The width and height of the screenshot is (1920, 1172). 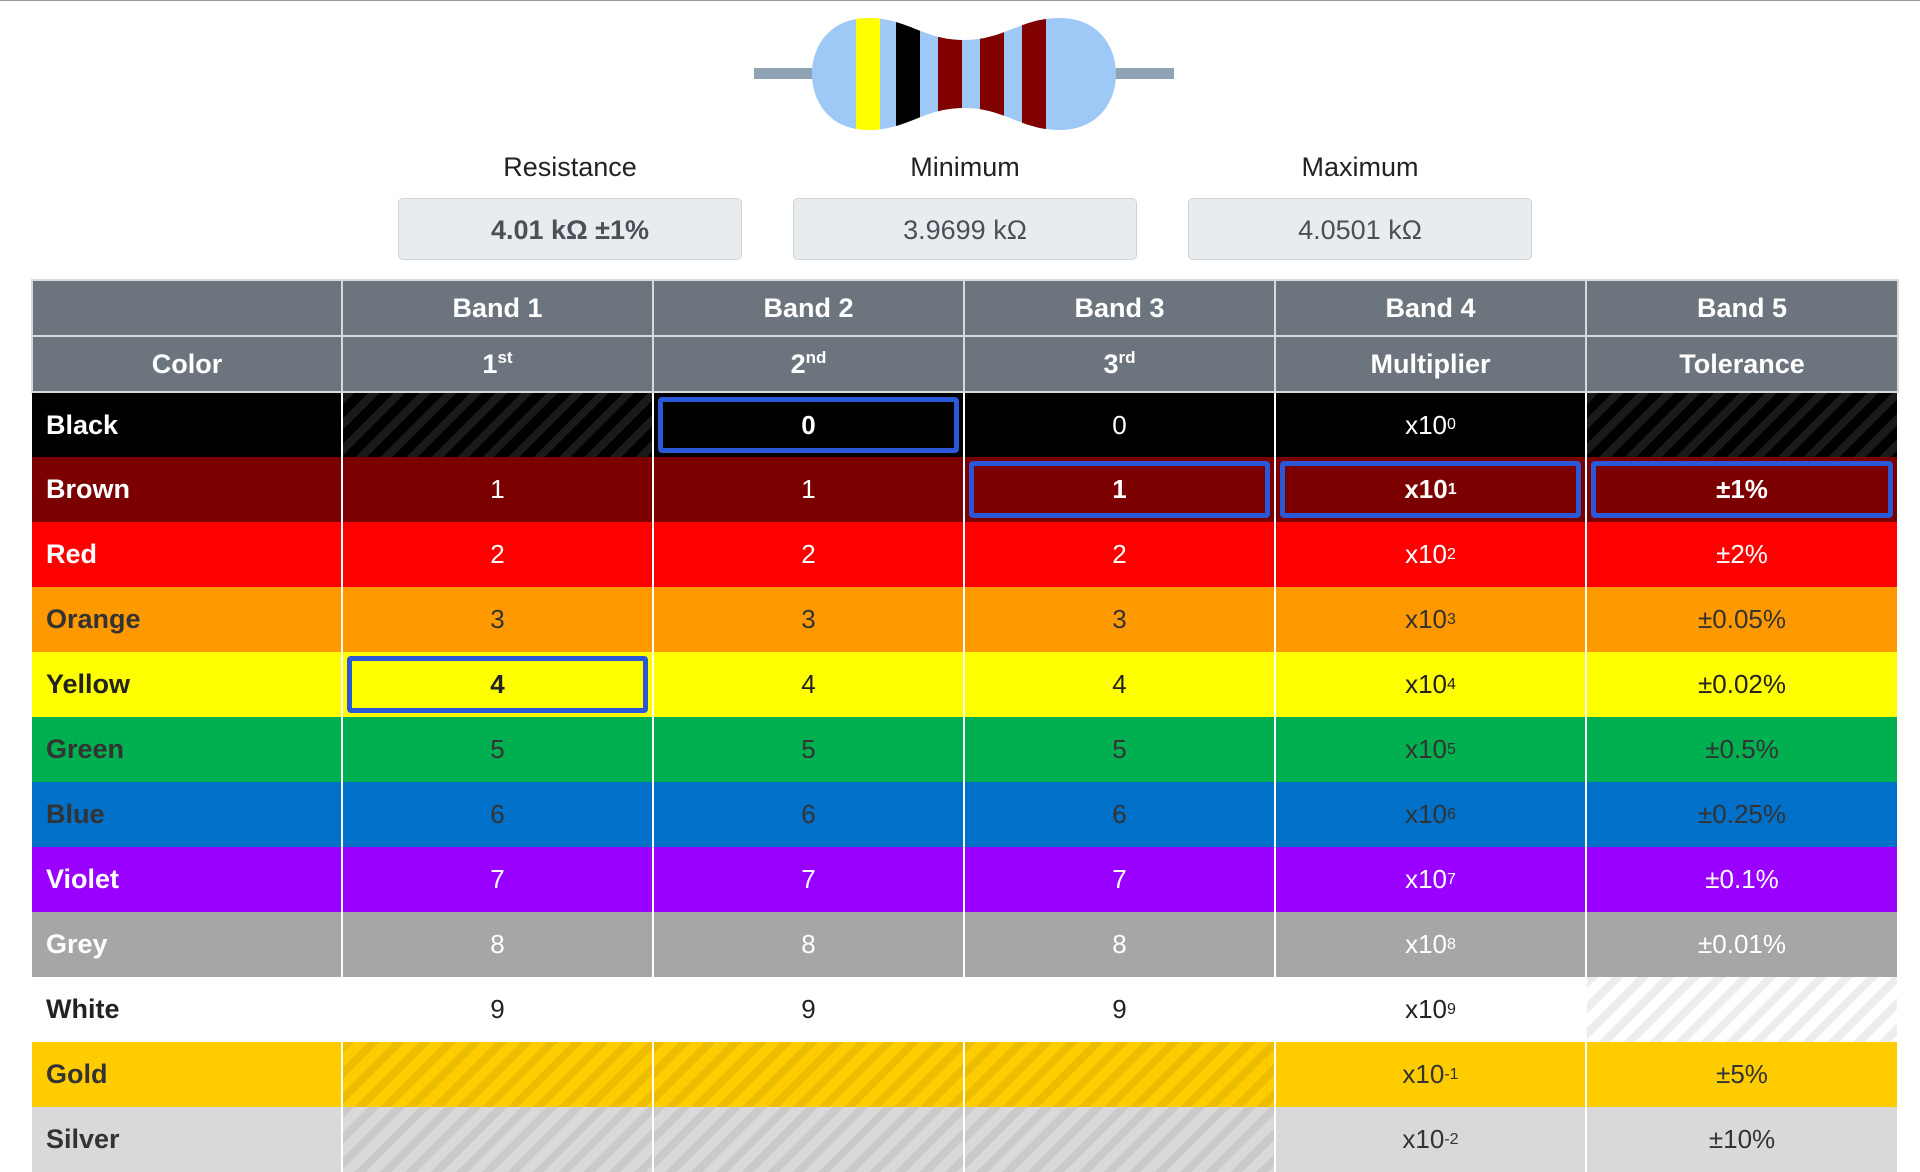 I want to click on band-3-cell-grey: 8, so click(x=1120, y=944).